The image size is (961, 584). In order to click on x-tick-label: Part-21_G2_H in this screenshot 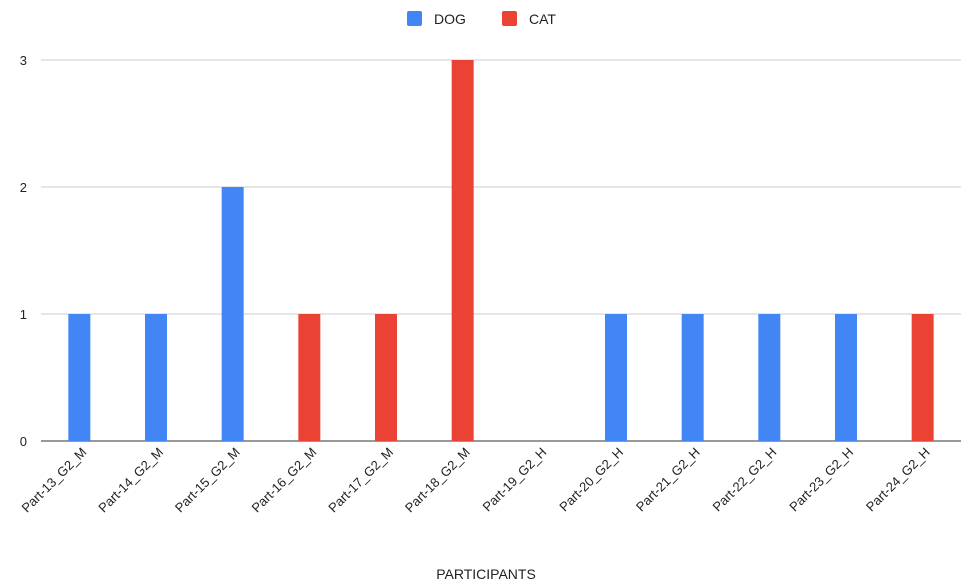, I will do `click(668, 480)`.